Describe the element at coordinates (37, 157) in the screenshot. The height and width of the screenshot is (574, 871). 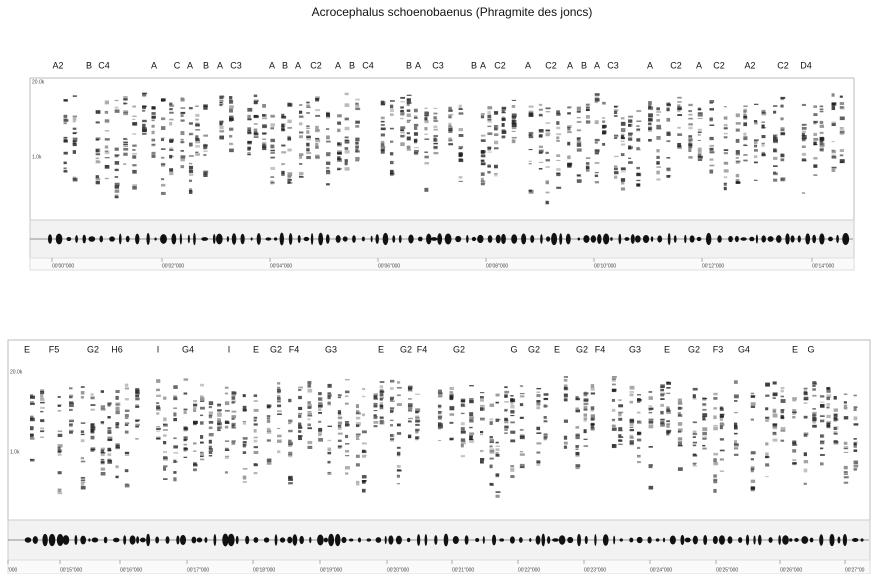
I see `frequency-label: 1.0k` at that location.